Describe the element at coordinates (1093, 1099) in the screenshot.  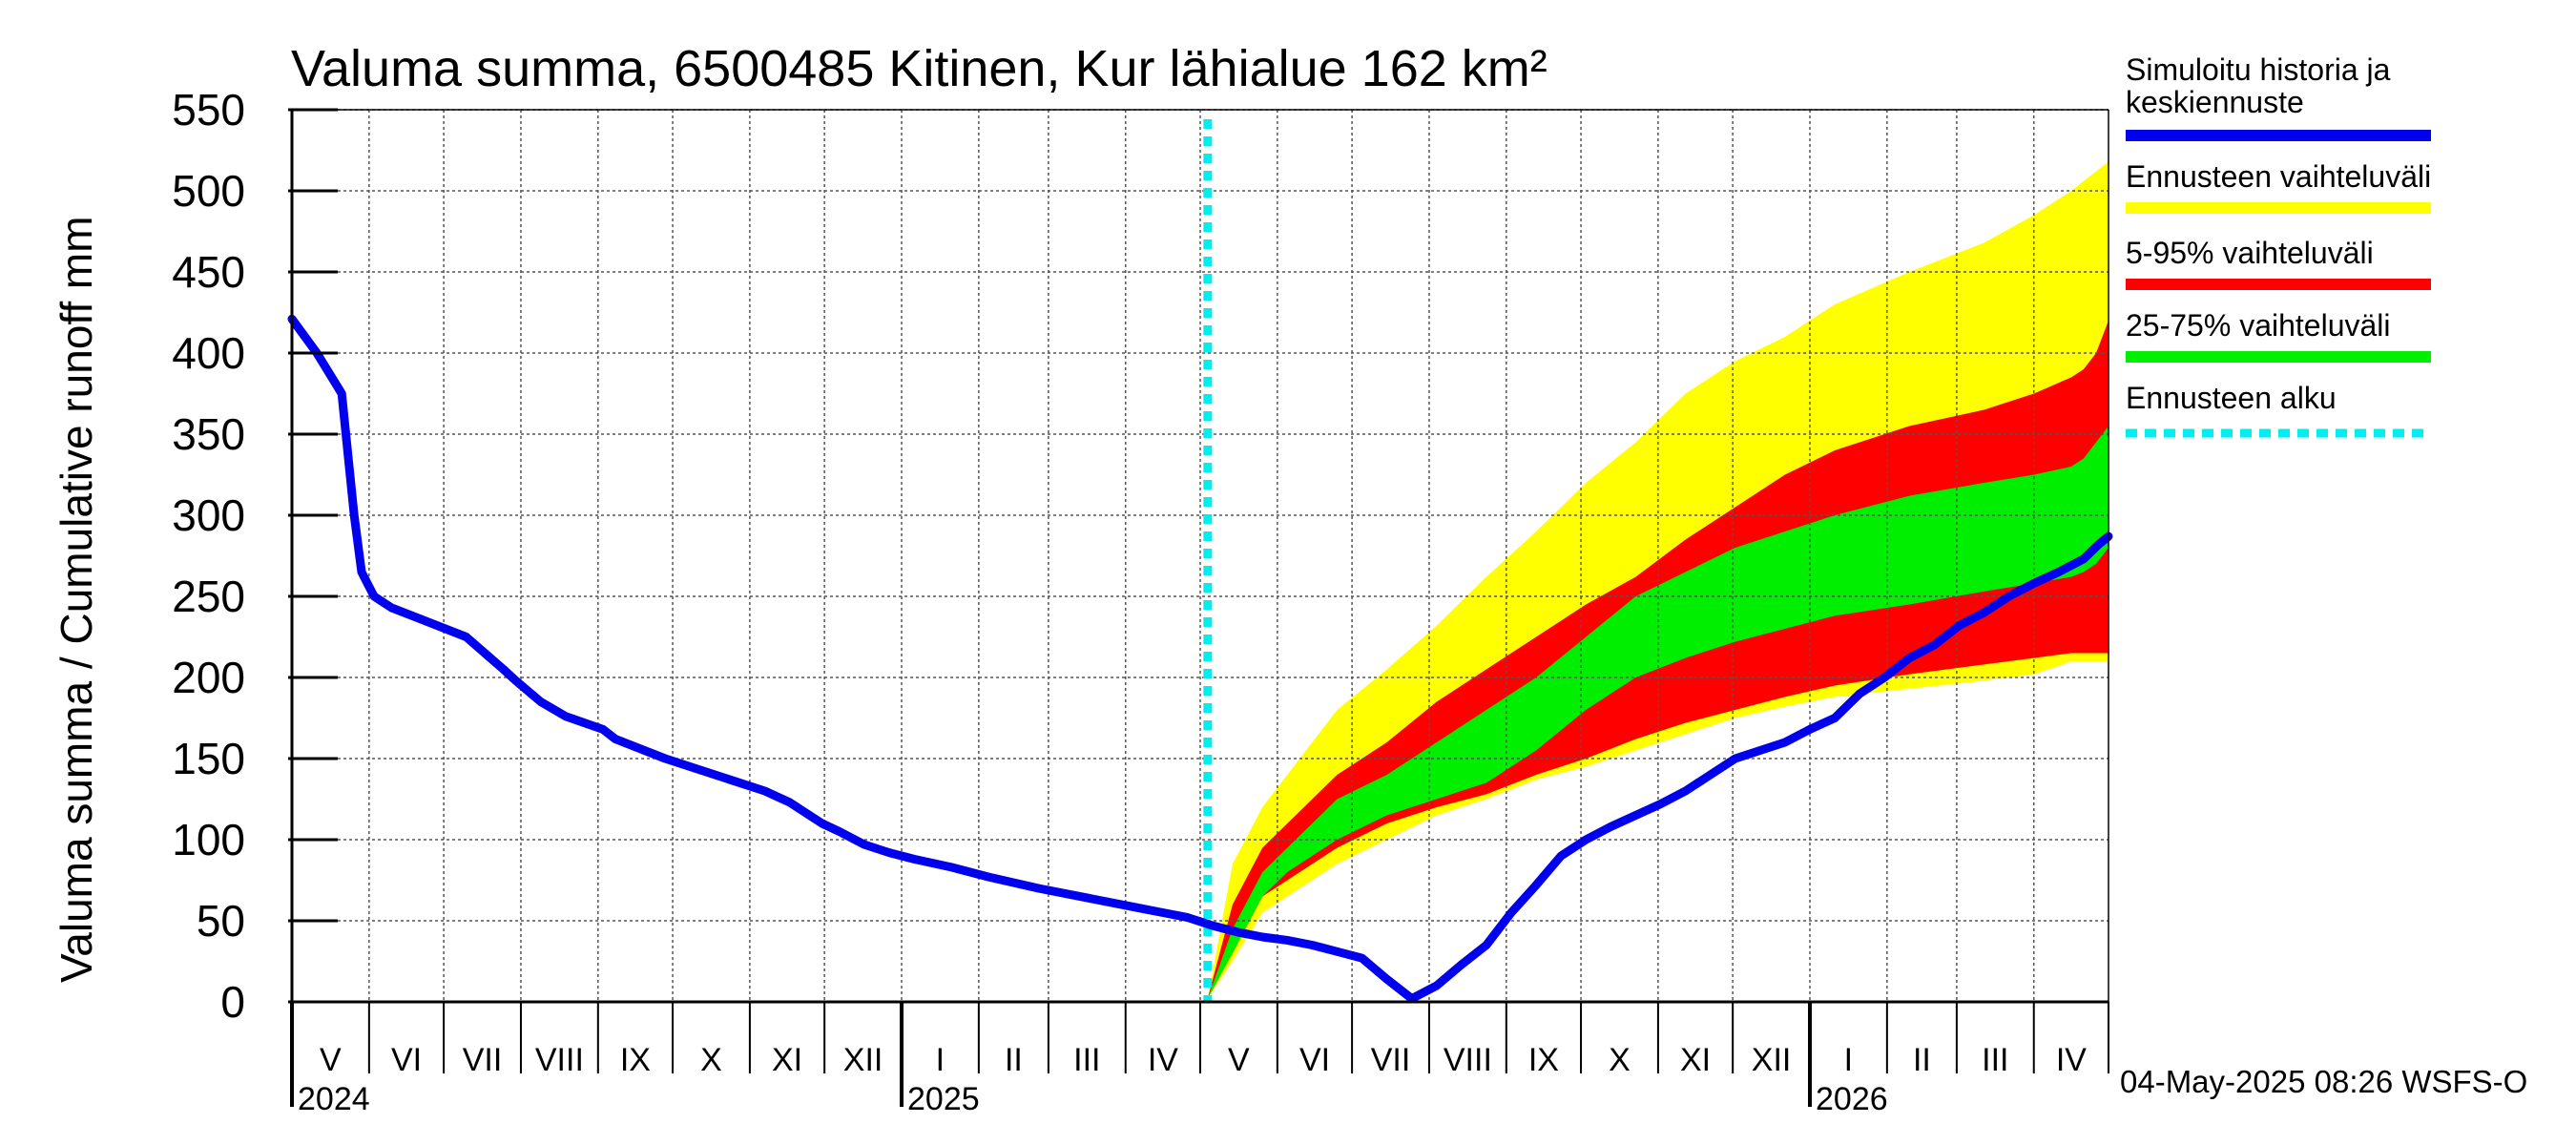
I see `year-labels: 2024 2025 2026` at that location.